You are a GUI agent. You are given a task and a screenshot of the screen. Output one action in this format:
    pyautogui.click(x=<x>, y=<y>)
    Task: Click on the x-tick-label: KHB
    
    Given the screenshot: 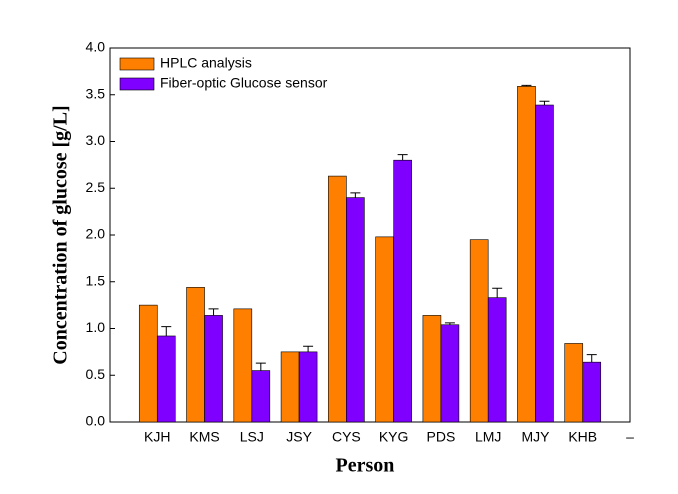 What is the action you would take?
    pyautogui.click(x=582, y=437)
    